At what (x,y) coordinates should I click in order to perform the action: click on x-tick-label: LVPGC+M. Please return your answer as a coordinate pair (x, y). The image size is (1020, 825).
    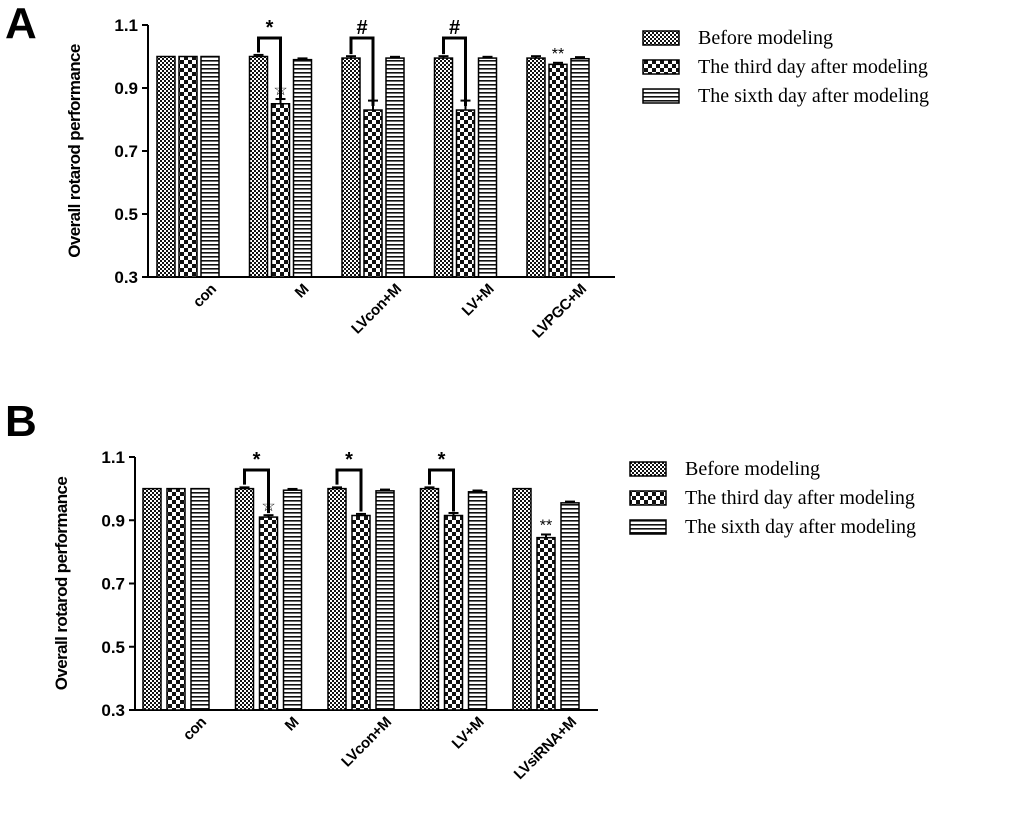
    Looking at the image, I should click on (559, 311).